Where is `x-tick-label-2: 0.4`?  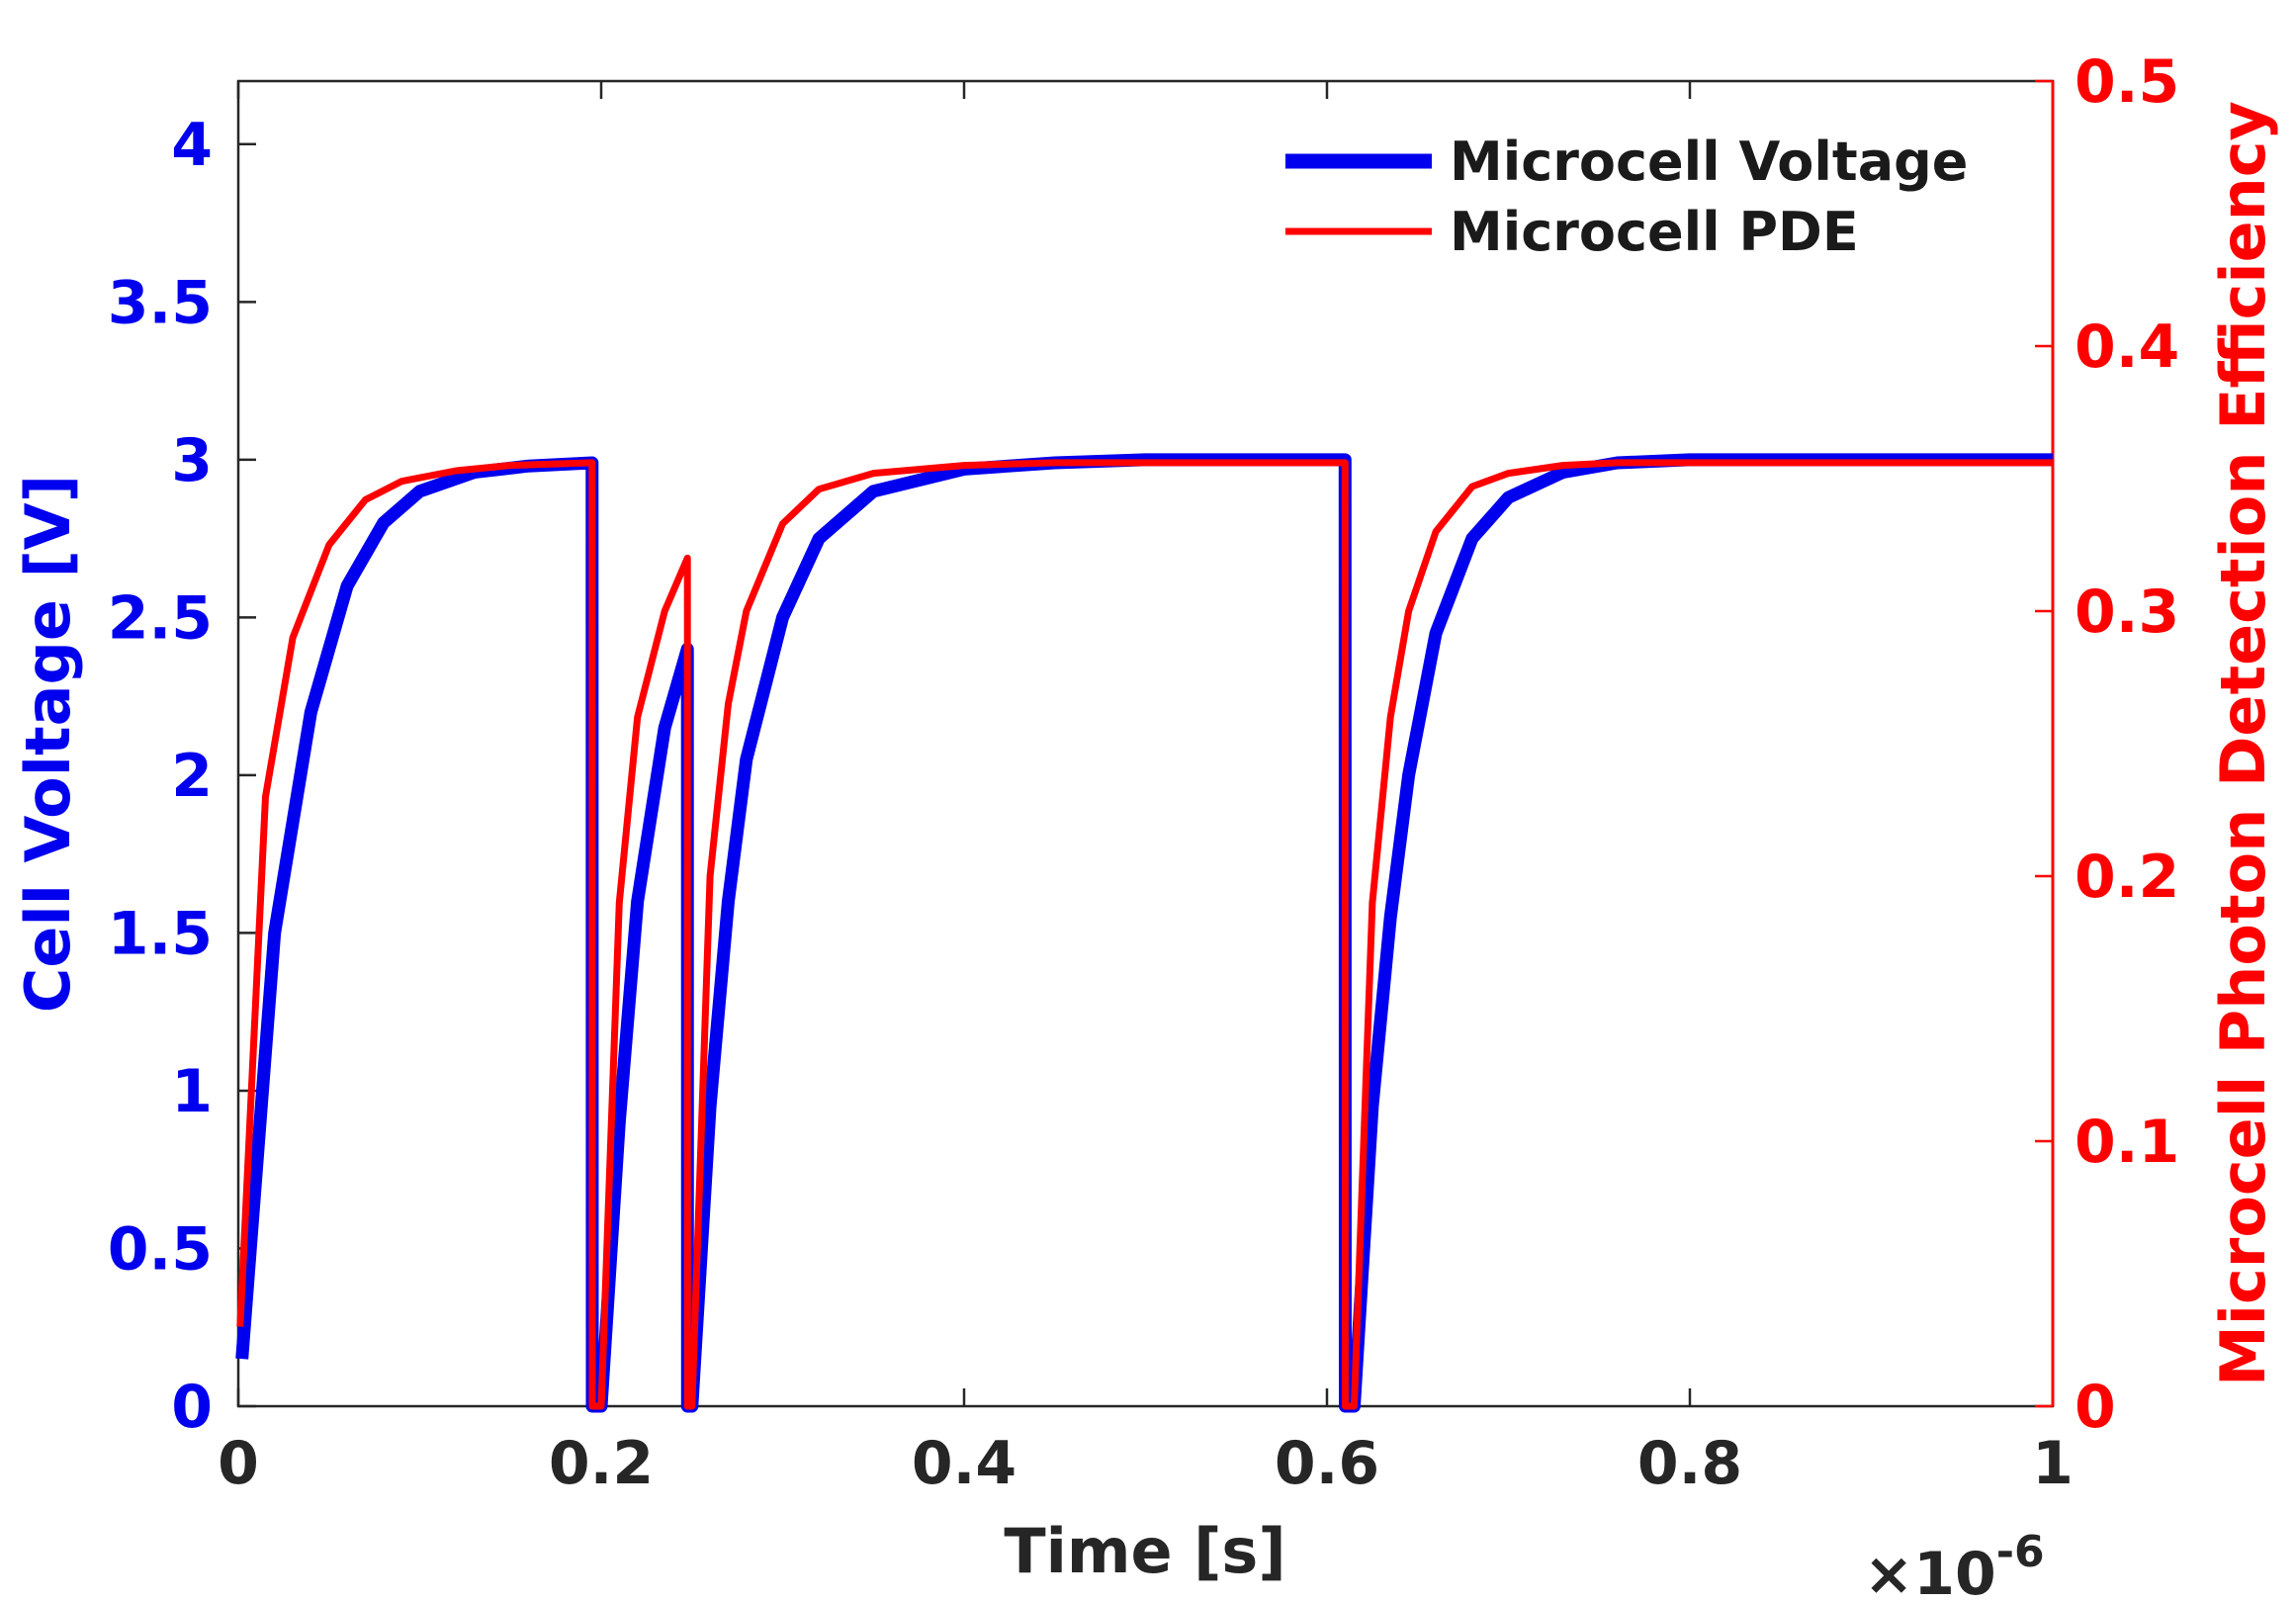 x-tick-label-2: 0.4 is located at coordinates (964, 1463).